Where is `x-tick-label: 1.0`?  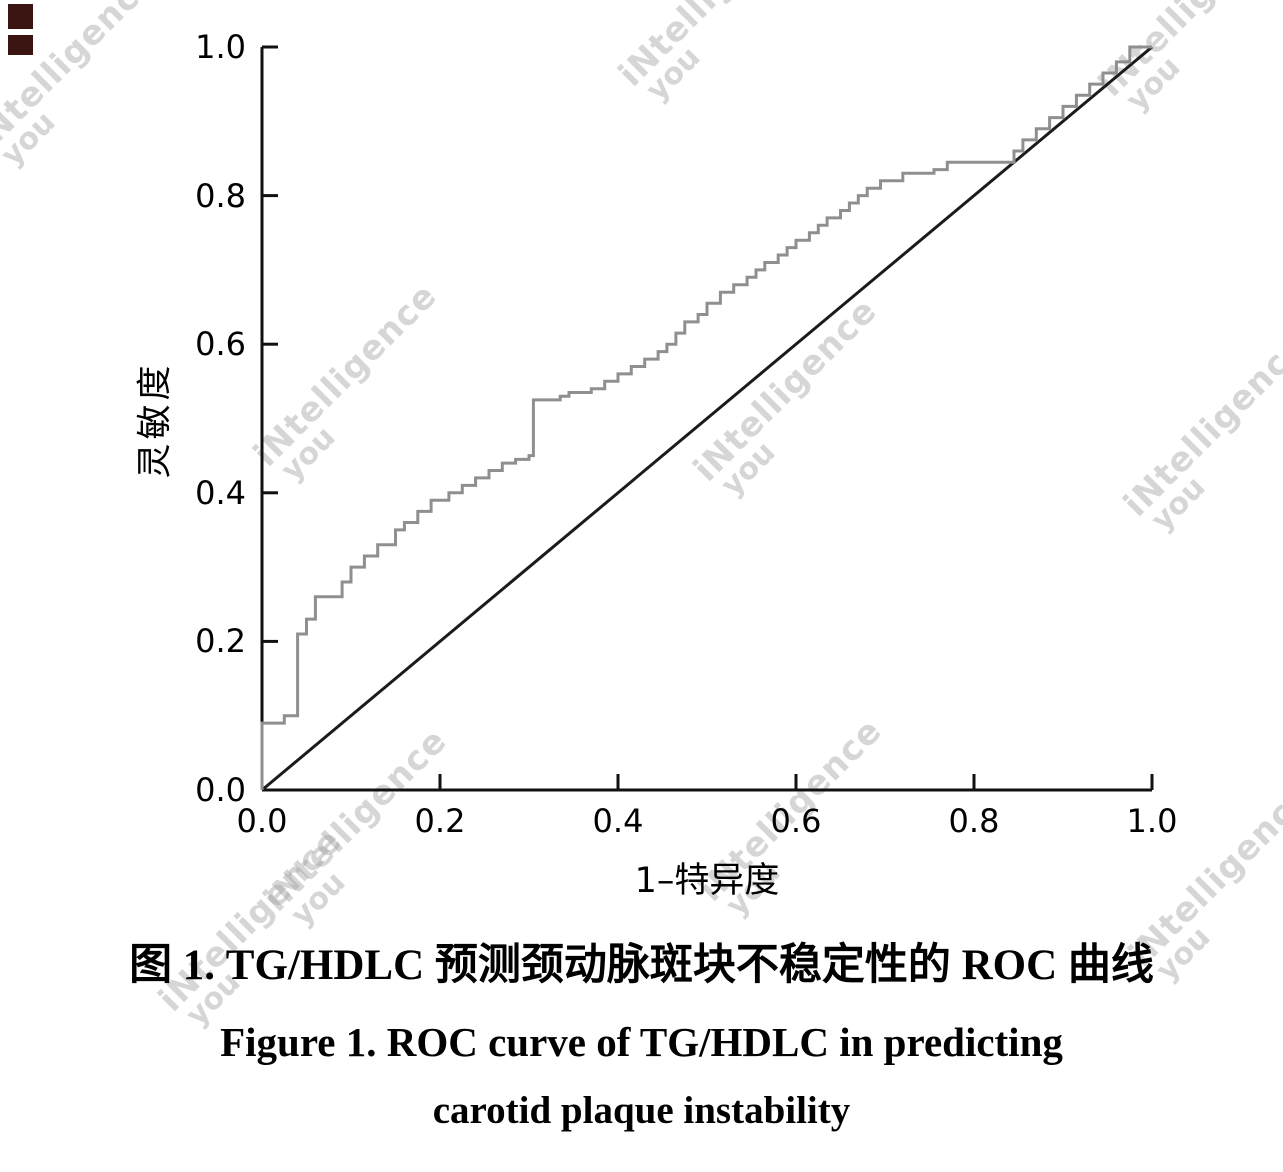 x-tick-label: 1.0 is located at coordinates (1152, 821).